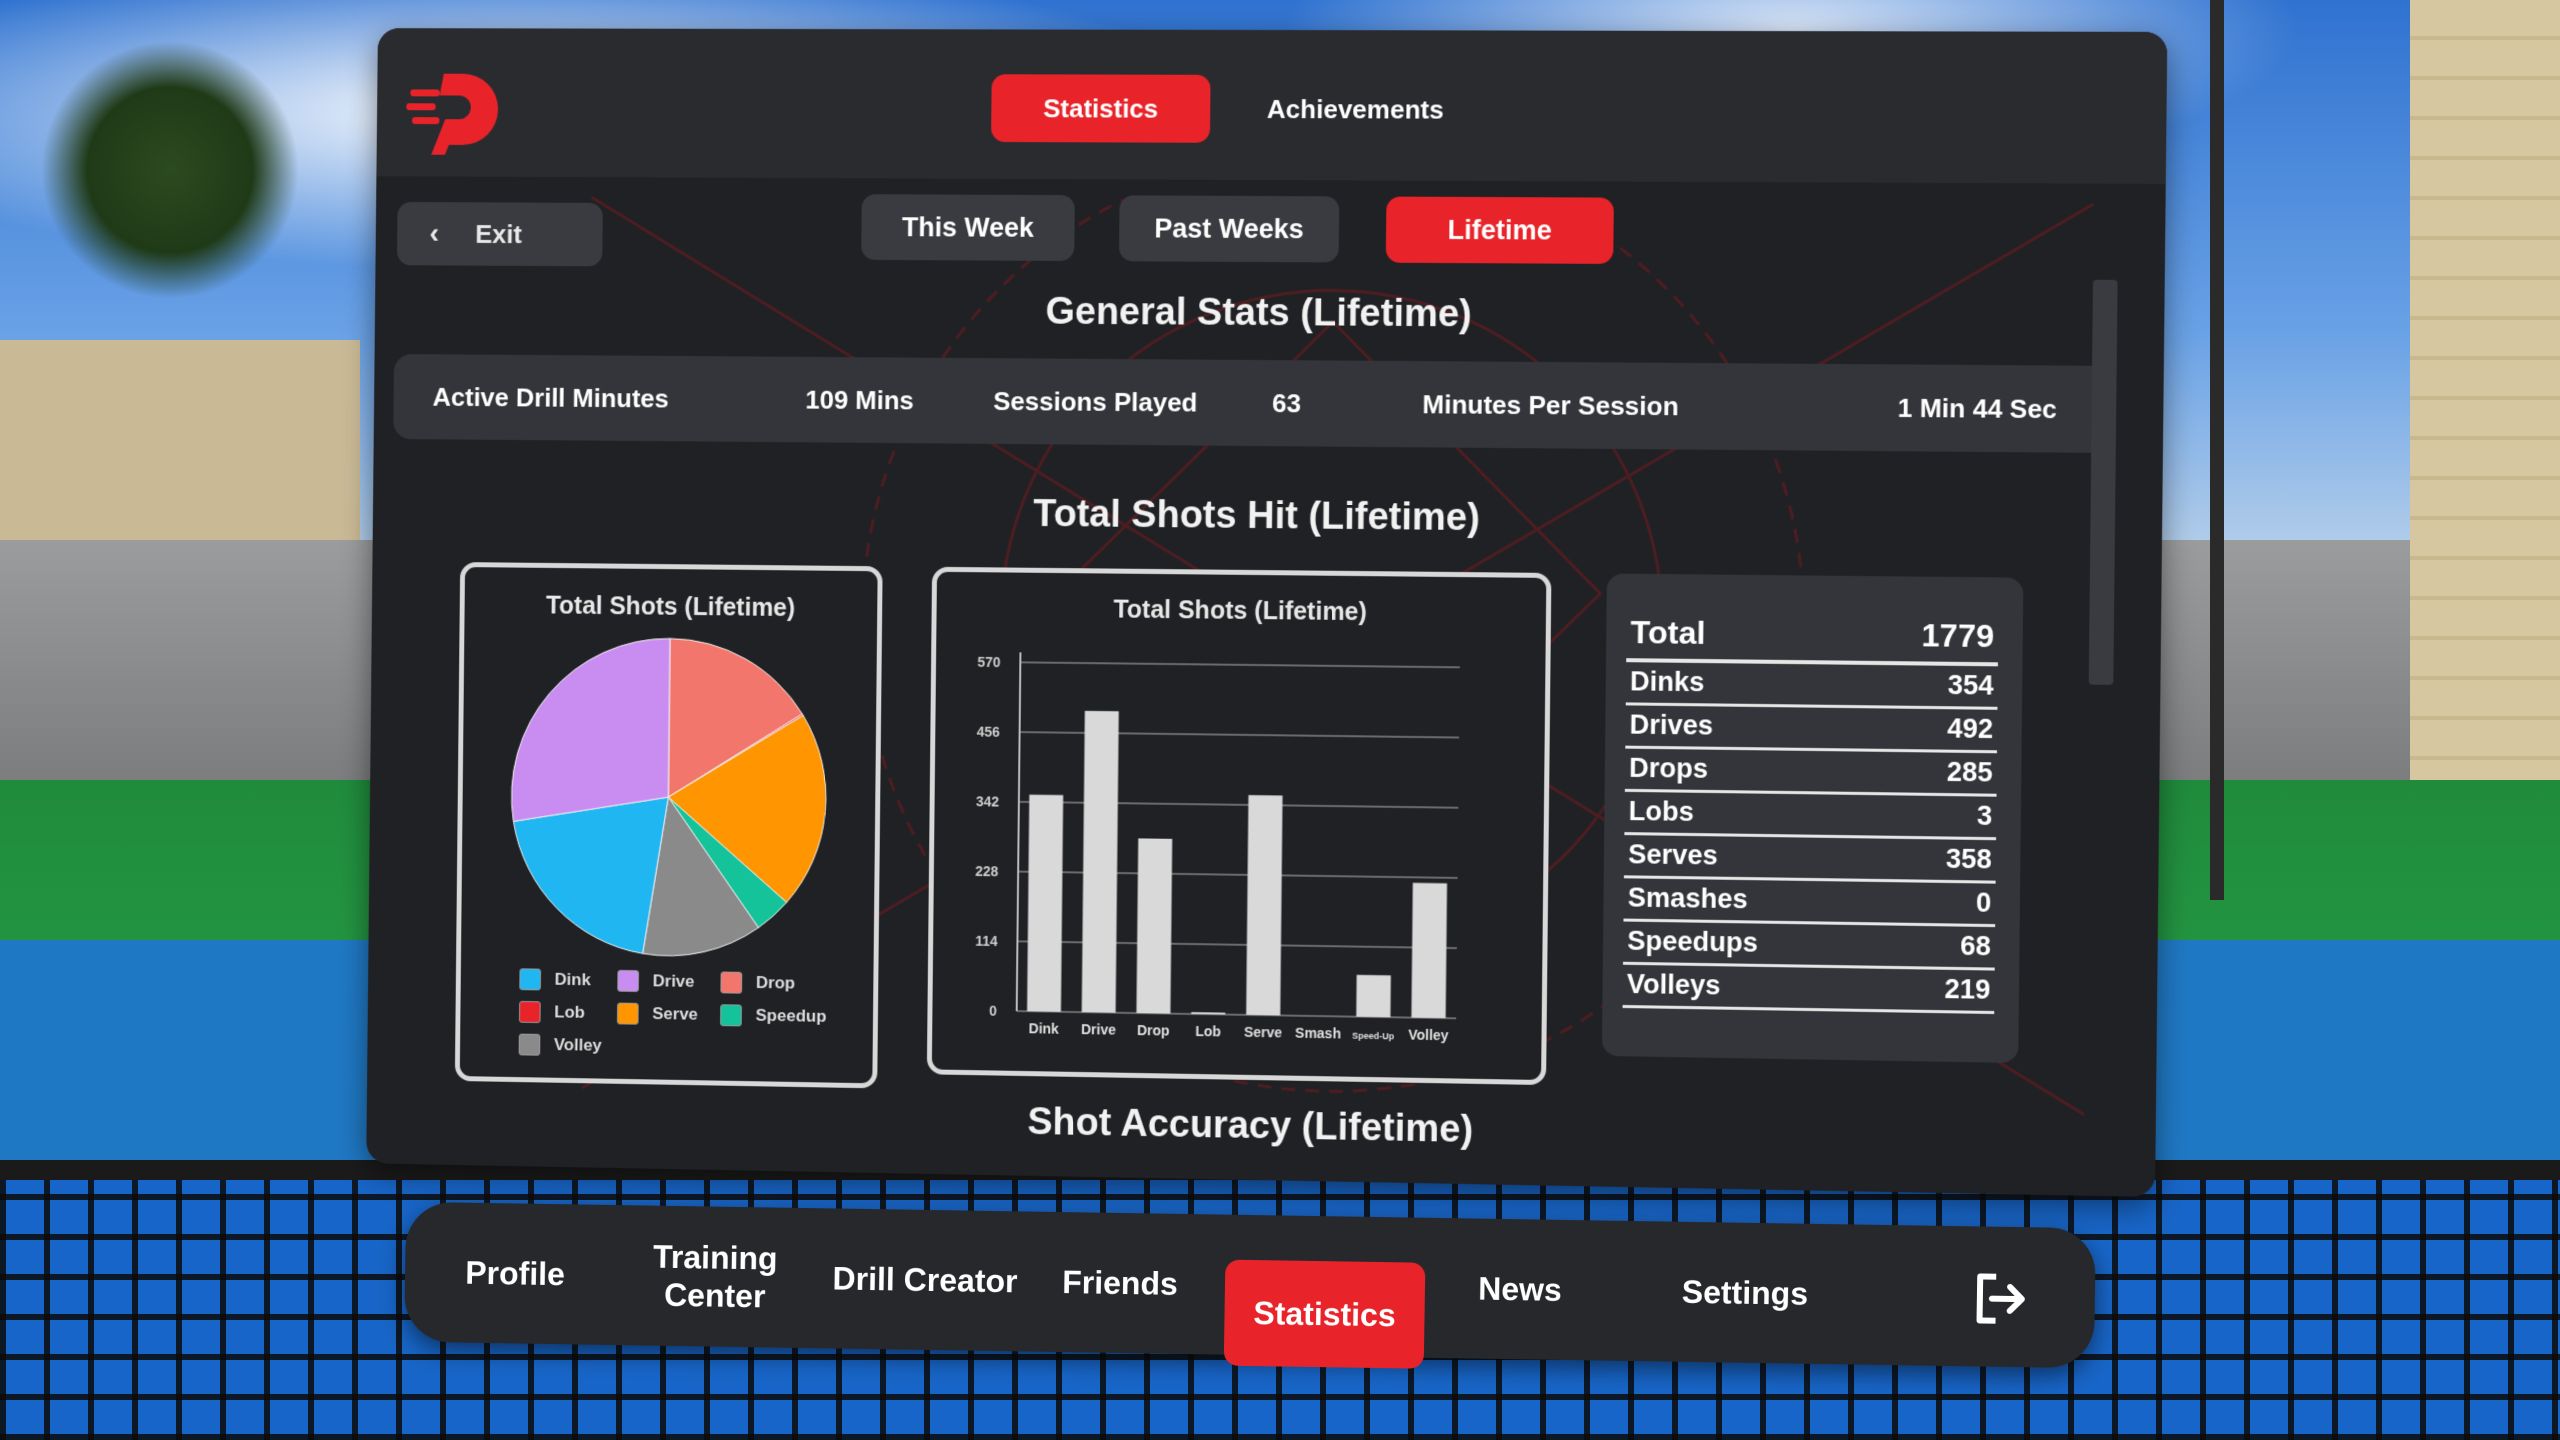  I want to click on totals-row-volleys: Volleys 219, so click(1809, 991).